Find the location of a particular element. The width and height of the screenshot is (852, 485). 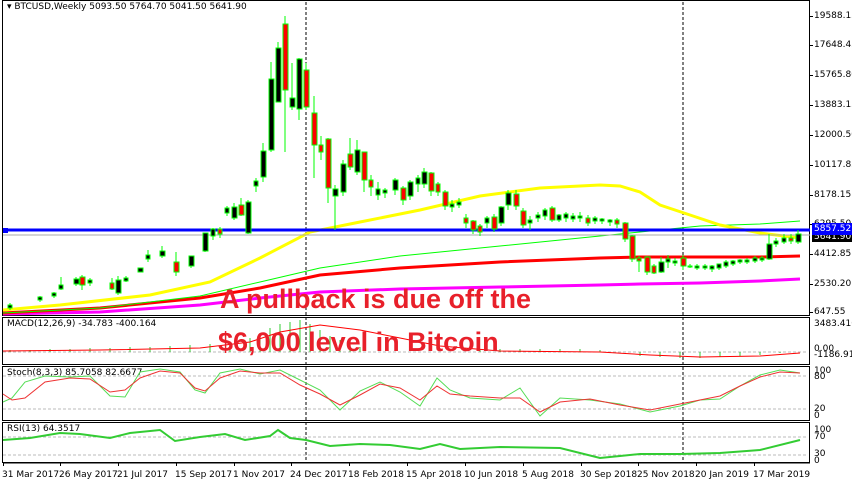

macd-tick: 0.00 is located at coordinates (824, 349).